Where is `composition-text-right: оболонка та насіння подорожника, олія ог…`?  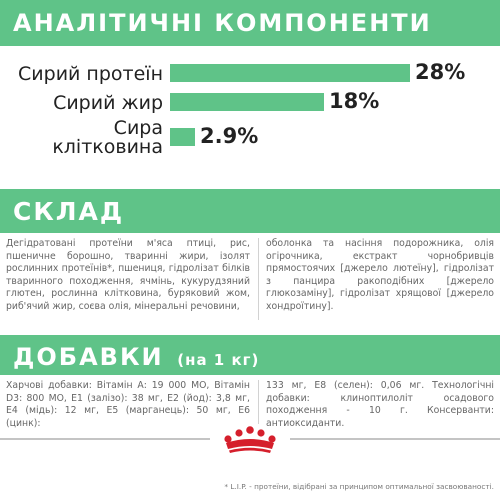 composition-text-right: оболонка та насіння подорожника, олія ог… is located at coordinates (380, 275).